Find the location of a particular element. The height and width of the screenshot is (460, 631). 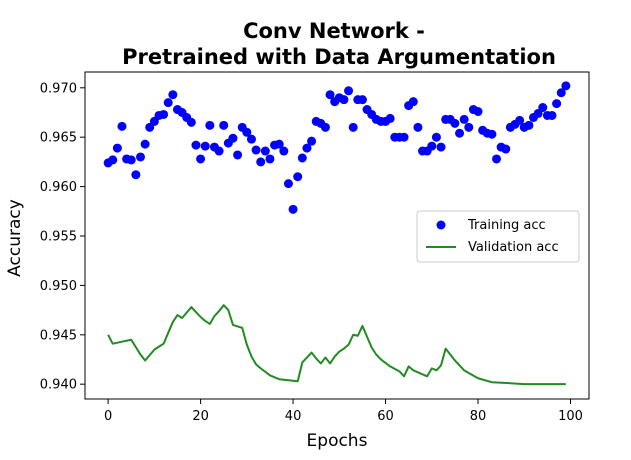

chart-title-line-2: Pretrained with Data Argumentation is located at coordinates (339, 57).